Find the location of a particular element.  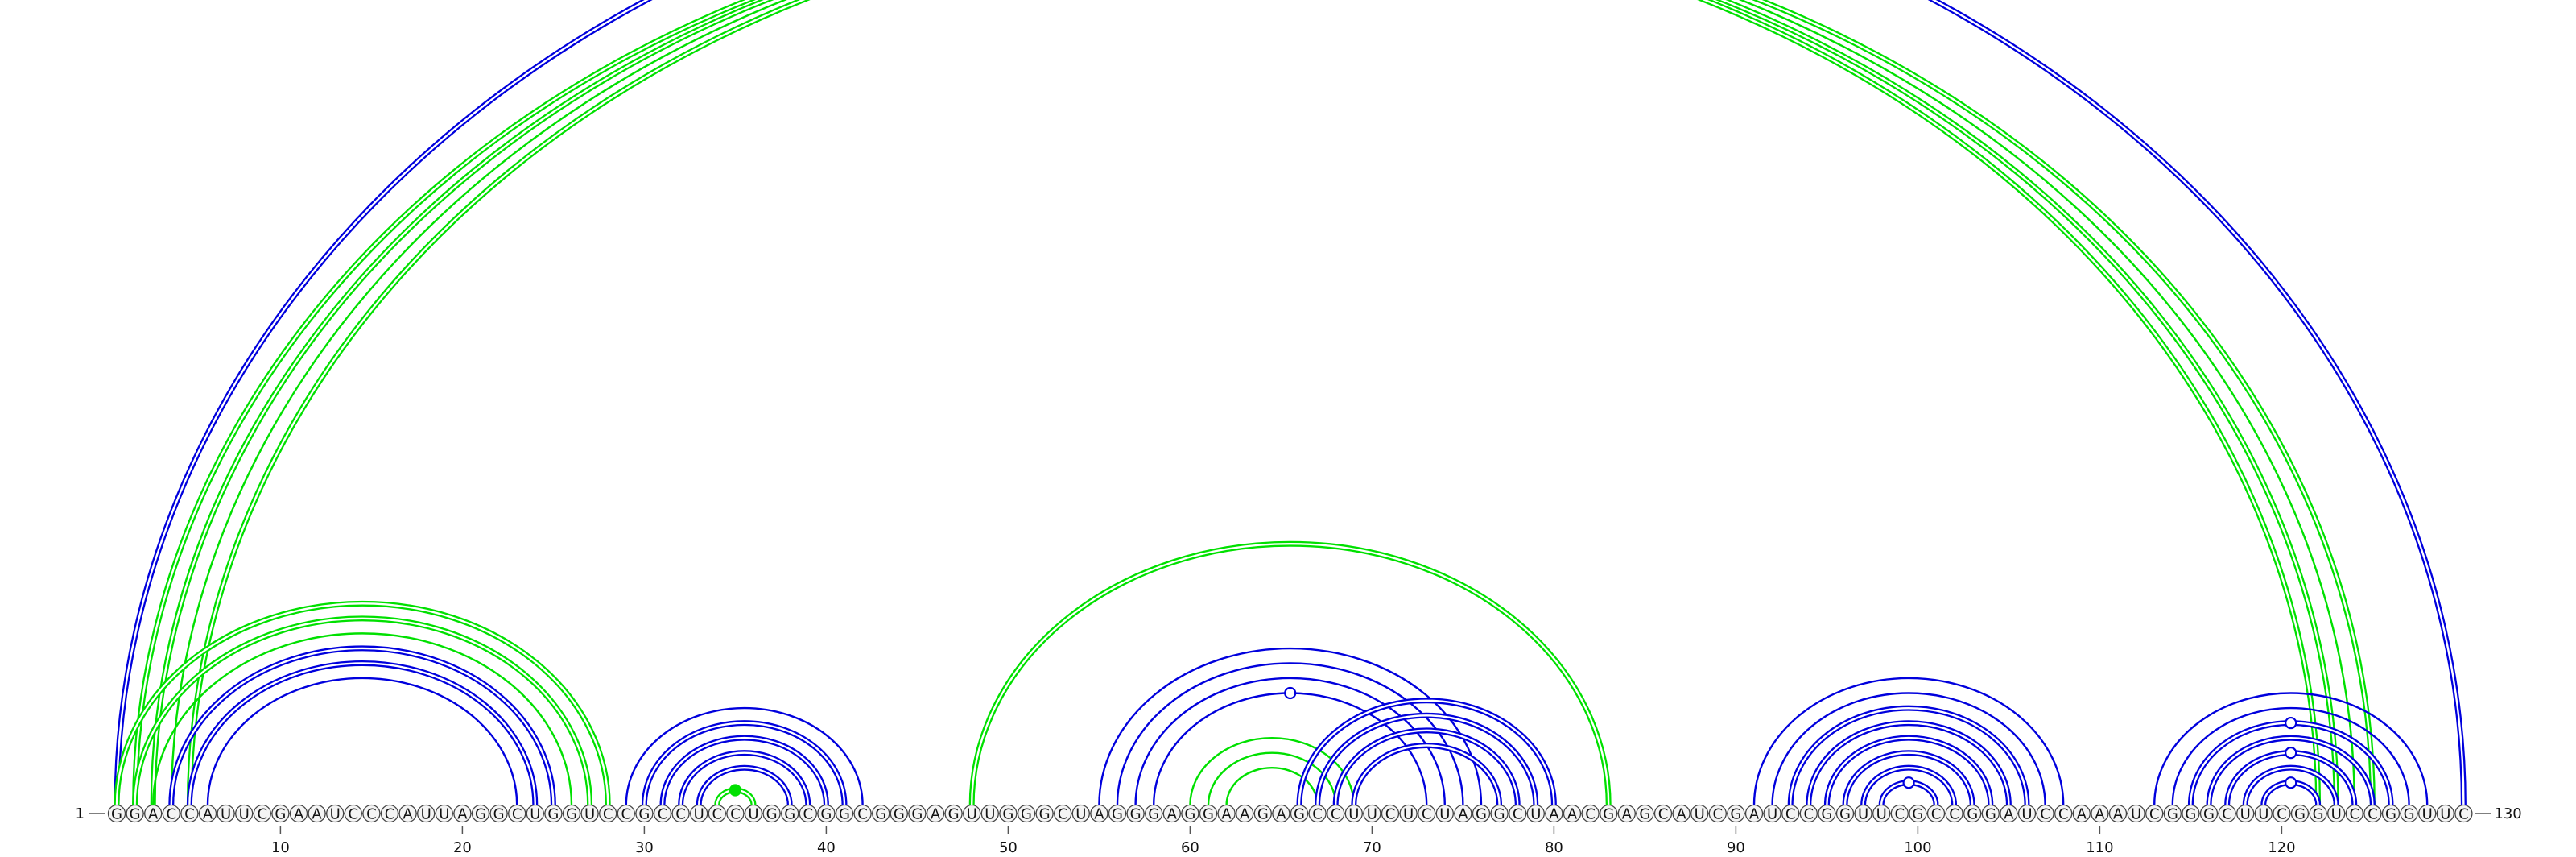

tick-label: 30 is located at coordinates (644, 847).